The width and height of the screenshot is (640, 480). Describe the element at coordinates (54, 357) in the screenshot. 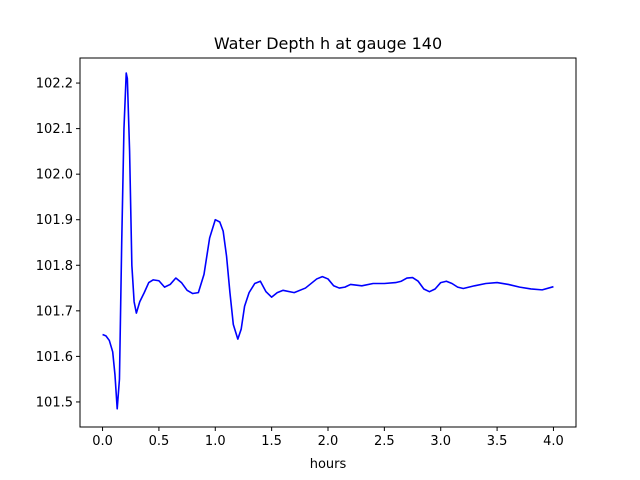

I see `y-tick-label: 101.6` at that location.